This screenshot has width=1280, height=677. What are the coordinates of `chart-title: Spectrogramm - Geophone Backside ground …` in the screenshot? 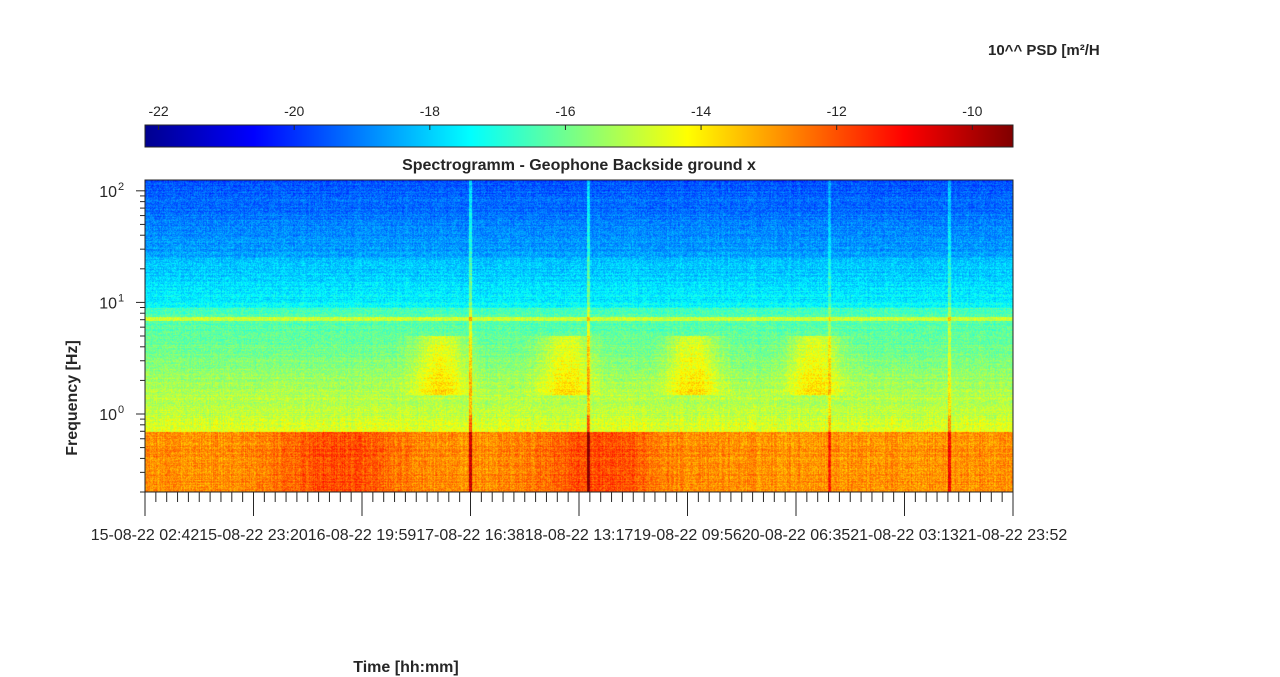 It's located at (579, 165).